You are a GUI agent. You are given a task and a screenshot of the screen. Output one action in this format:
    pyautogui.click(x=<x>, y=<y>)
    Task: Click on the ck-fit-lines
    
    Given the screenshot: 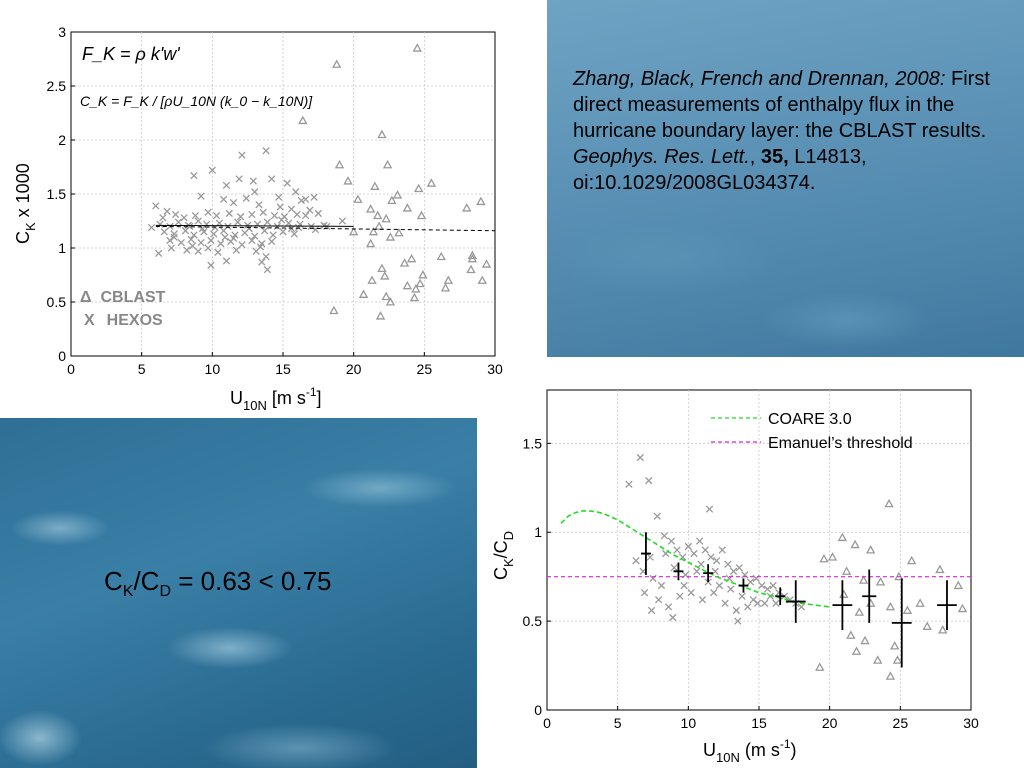 What is the action you would take?
    pyautogui.click(x=325, y=228)
    